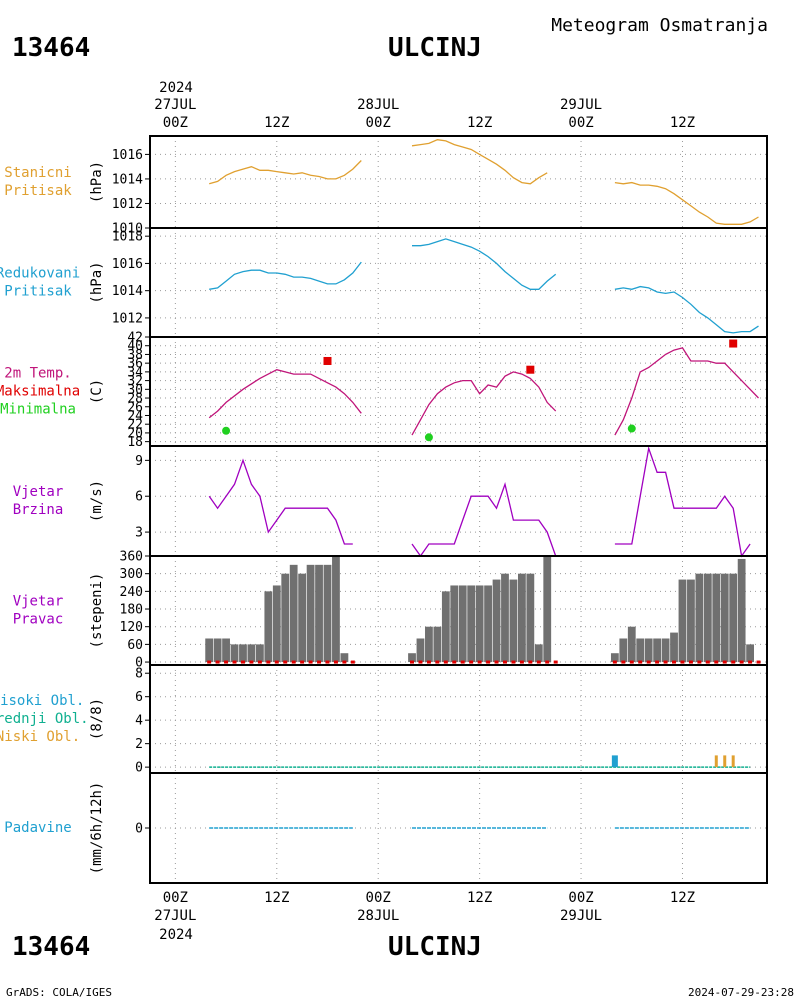 The width and height of the screenshot is (800, 1000). Describe the element at coordinates (139, 461) in the screenshot. I see `y-tick-label: 9` at that location.